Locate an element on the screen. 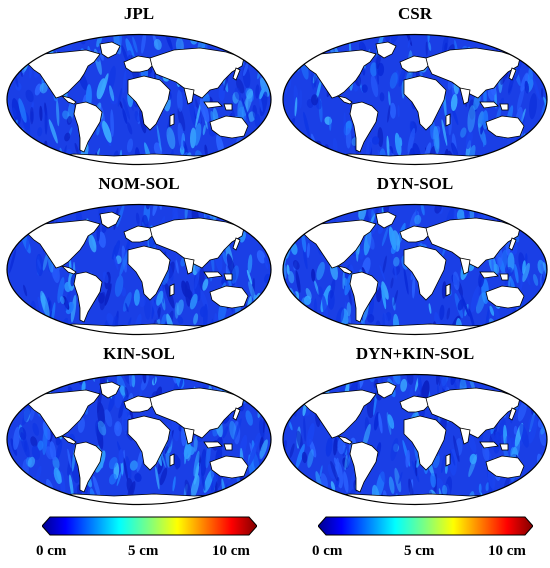 This screenshot has width=550, height=568. panel-title: CSR is located at coordinates (414, 13).